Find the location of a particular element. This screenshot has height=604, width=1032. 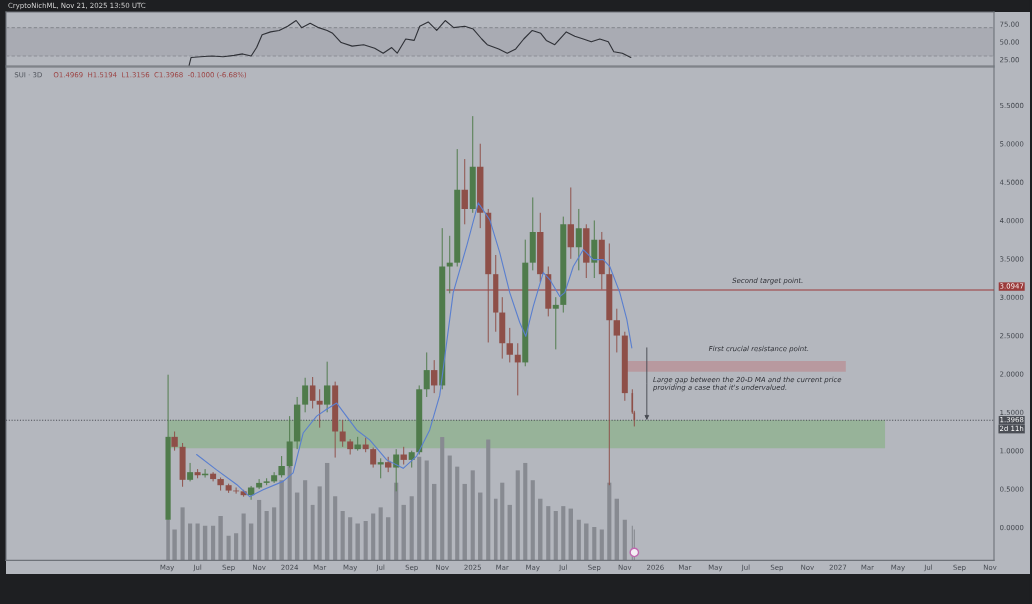

line-series is located at coordinates (410, 42).